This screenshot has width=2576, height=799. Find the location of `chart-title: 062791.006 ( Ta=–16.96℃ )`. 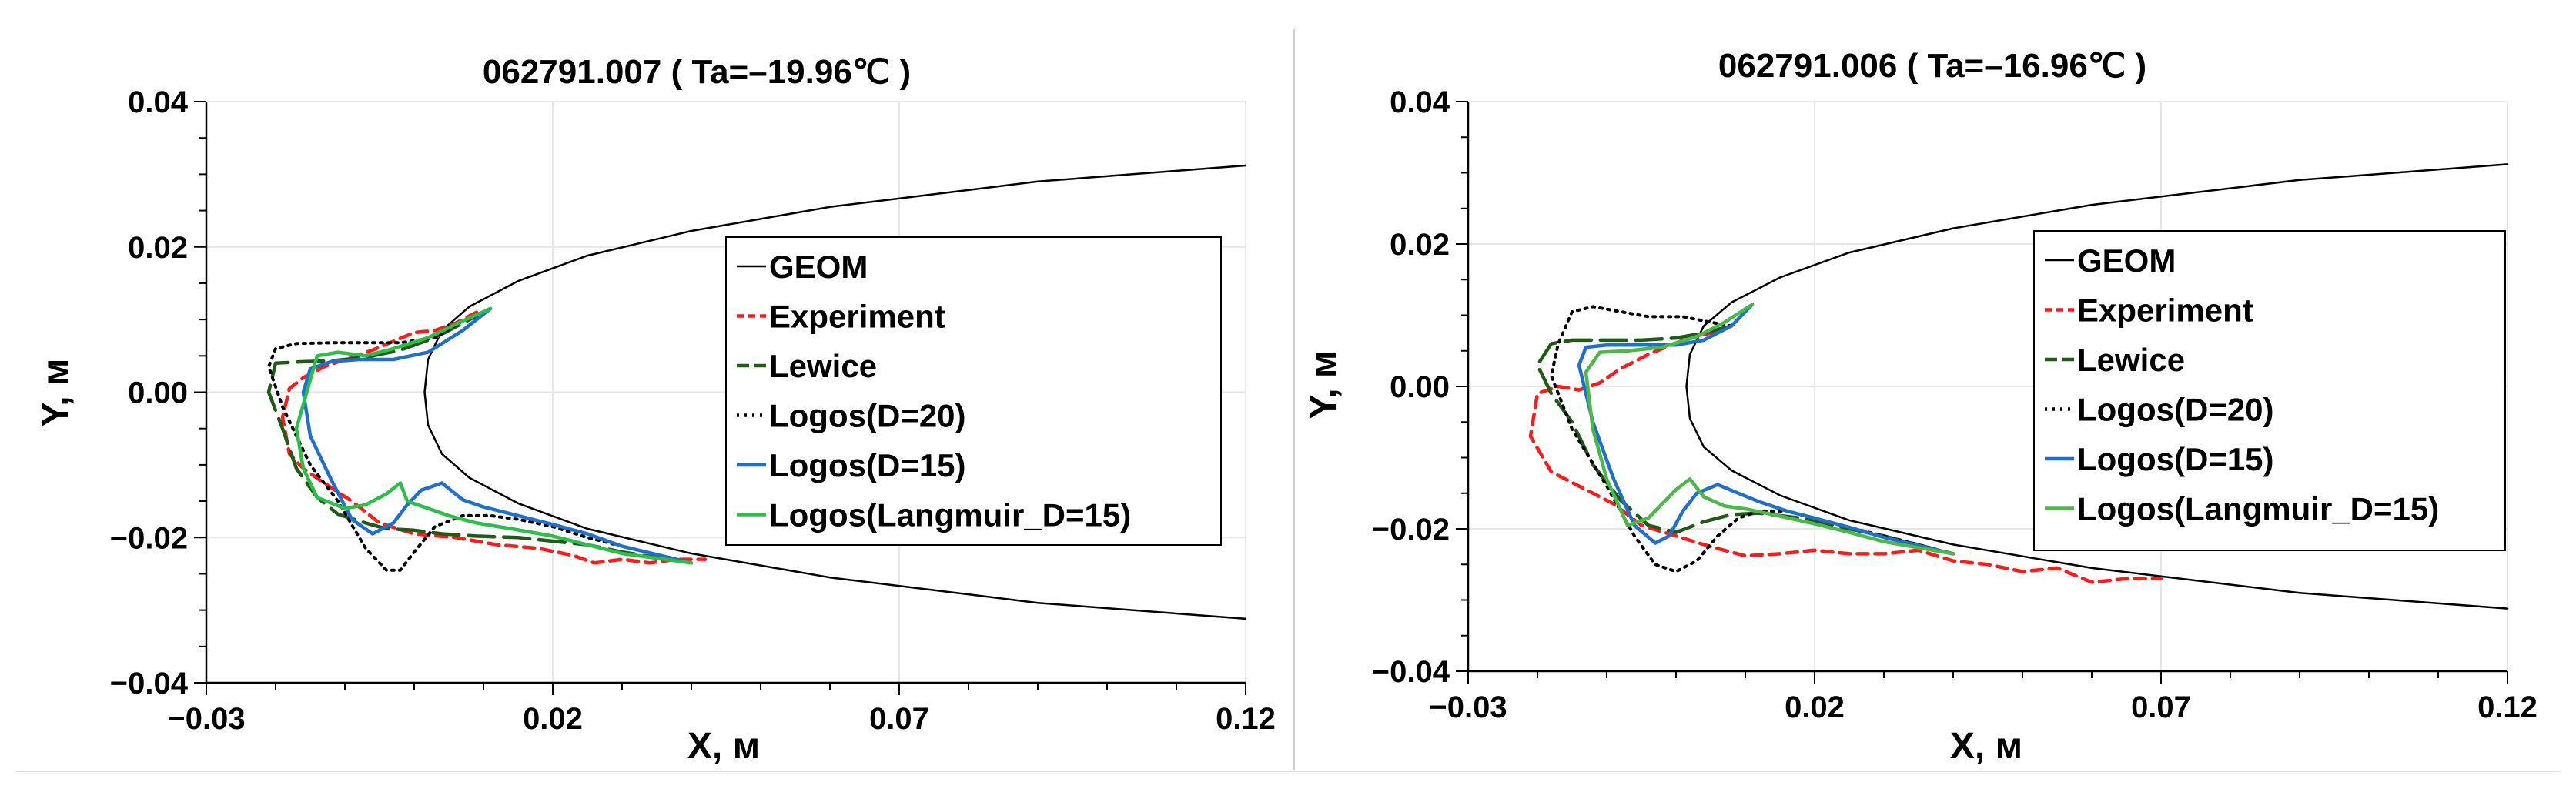

chart-title: 062791.006 ( Ta=–16.96℃ ) is located at coordinates (1932, 66).